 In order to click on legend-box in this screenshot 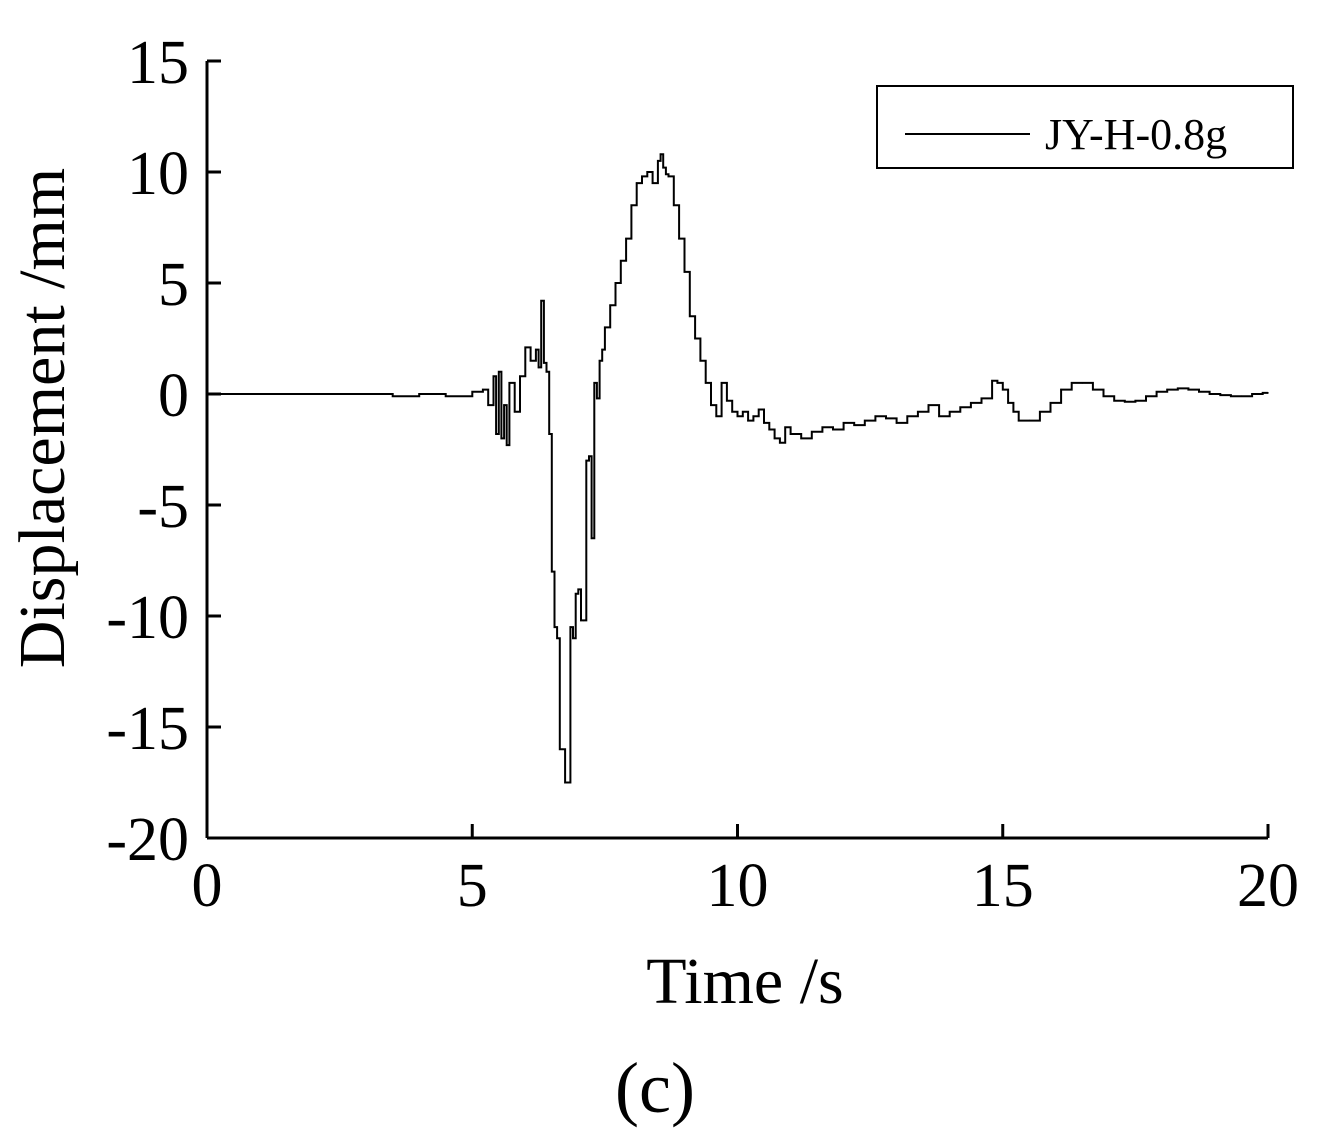, I will do `click(1085, 127)`.